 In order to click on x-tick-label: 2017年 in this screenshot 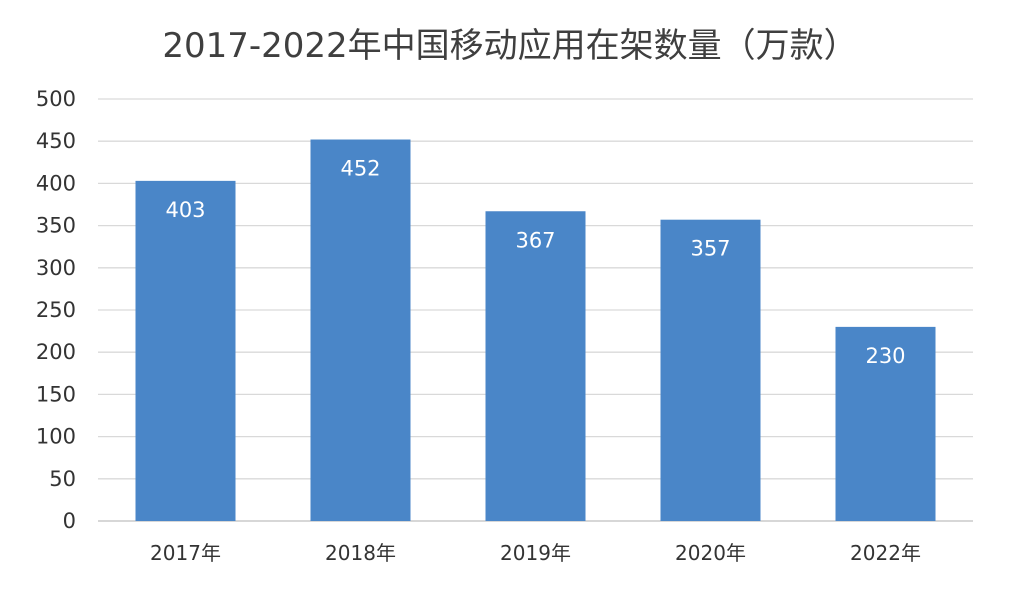, I will do `click(185, 553)`.